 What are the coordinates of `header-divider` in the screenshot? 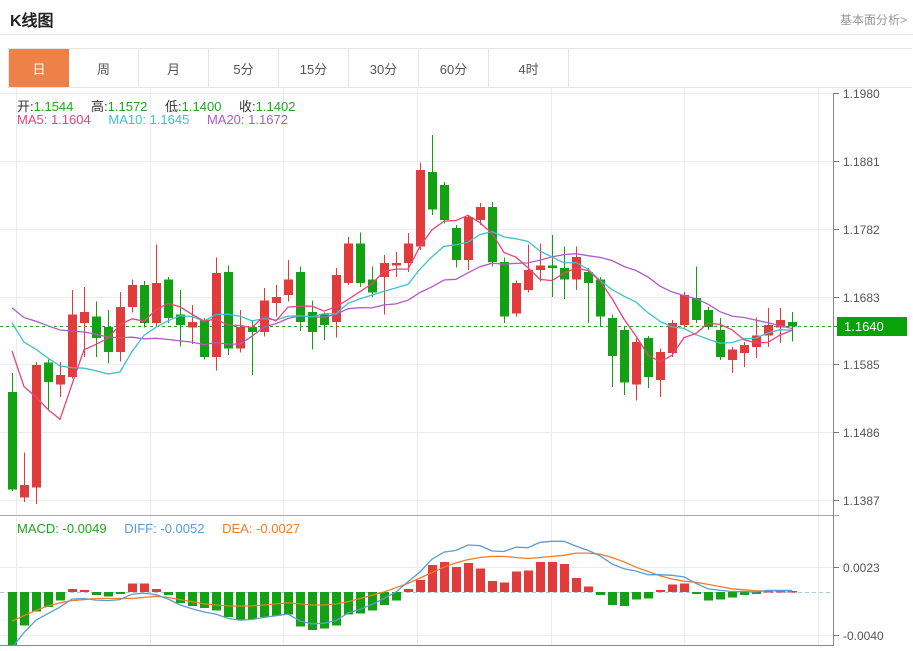 It's located at (456, 34).